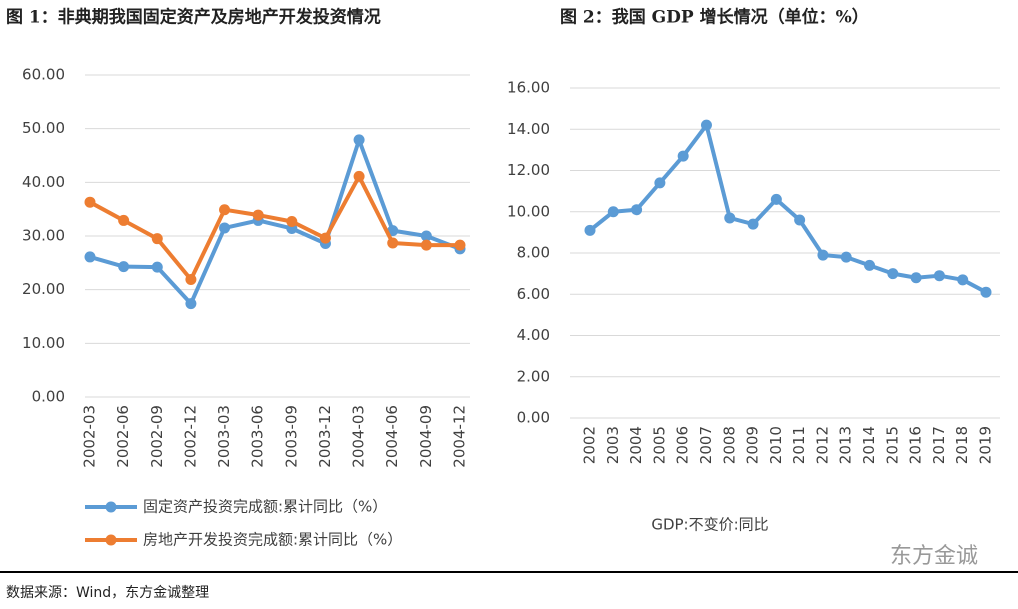 This screenshot has width=1018, height=609. I want to click on y-tick-label: 20.00, so click(43, 289).